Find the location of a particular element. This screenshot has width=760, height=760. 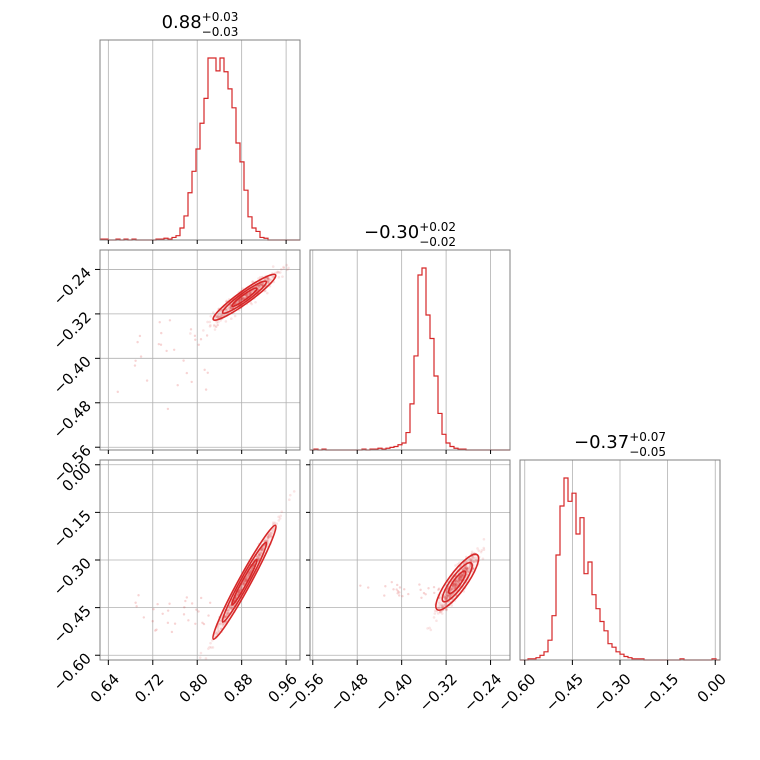

panel-frame is located at coordinates (200, 140).